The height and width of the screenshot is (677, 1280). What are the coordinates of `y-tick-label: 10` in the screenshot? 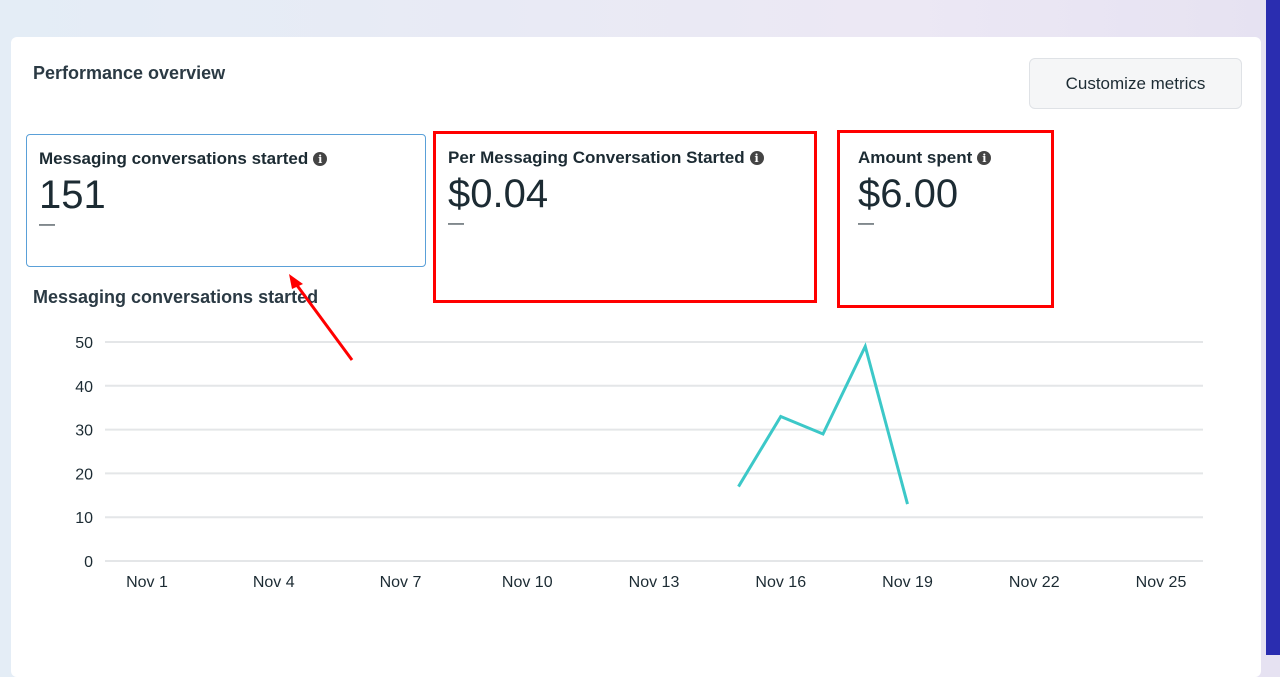 It's located at (84, 518).